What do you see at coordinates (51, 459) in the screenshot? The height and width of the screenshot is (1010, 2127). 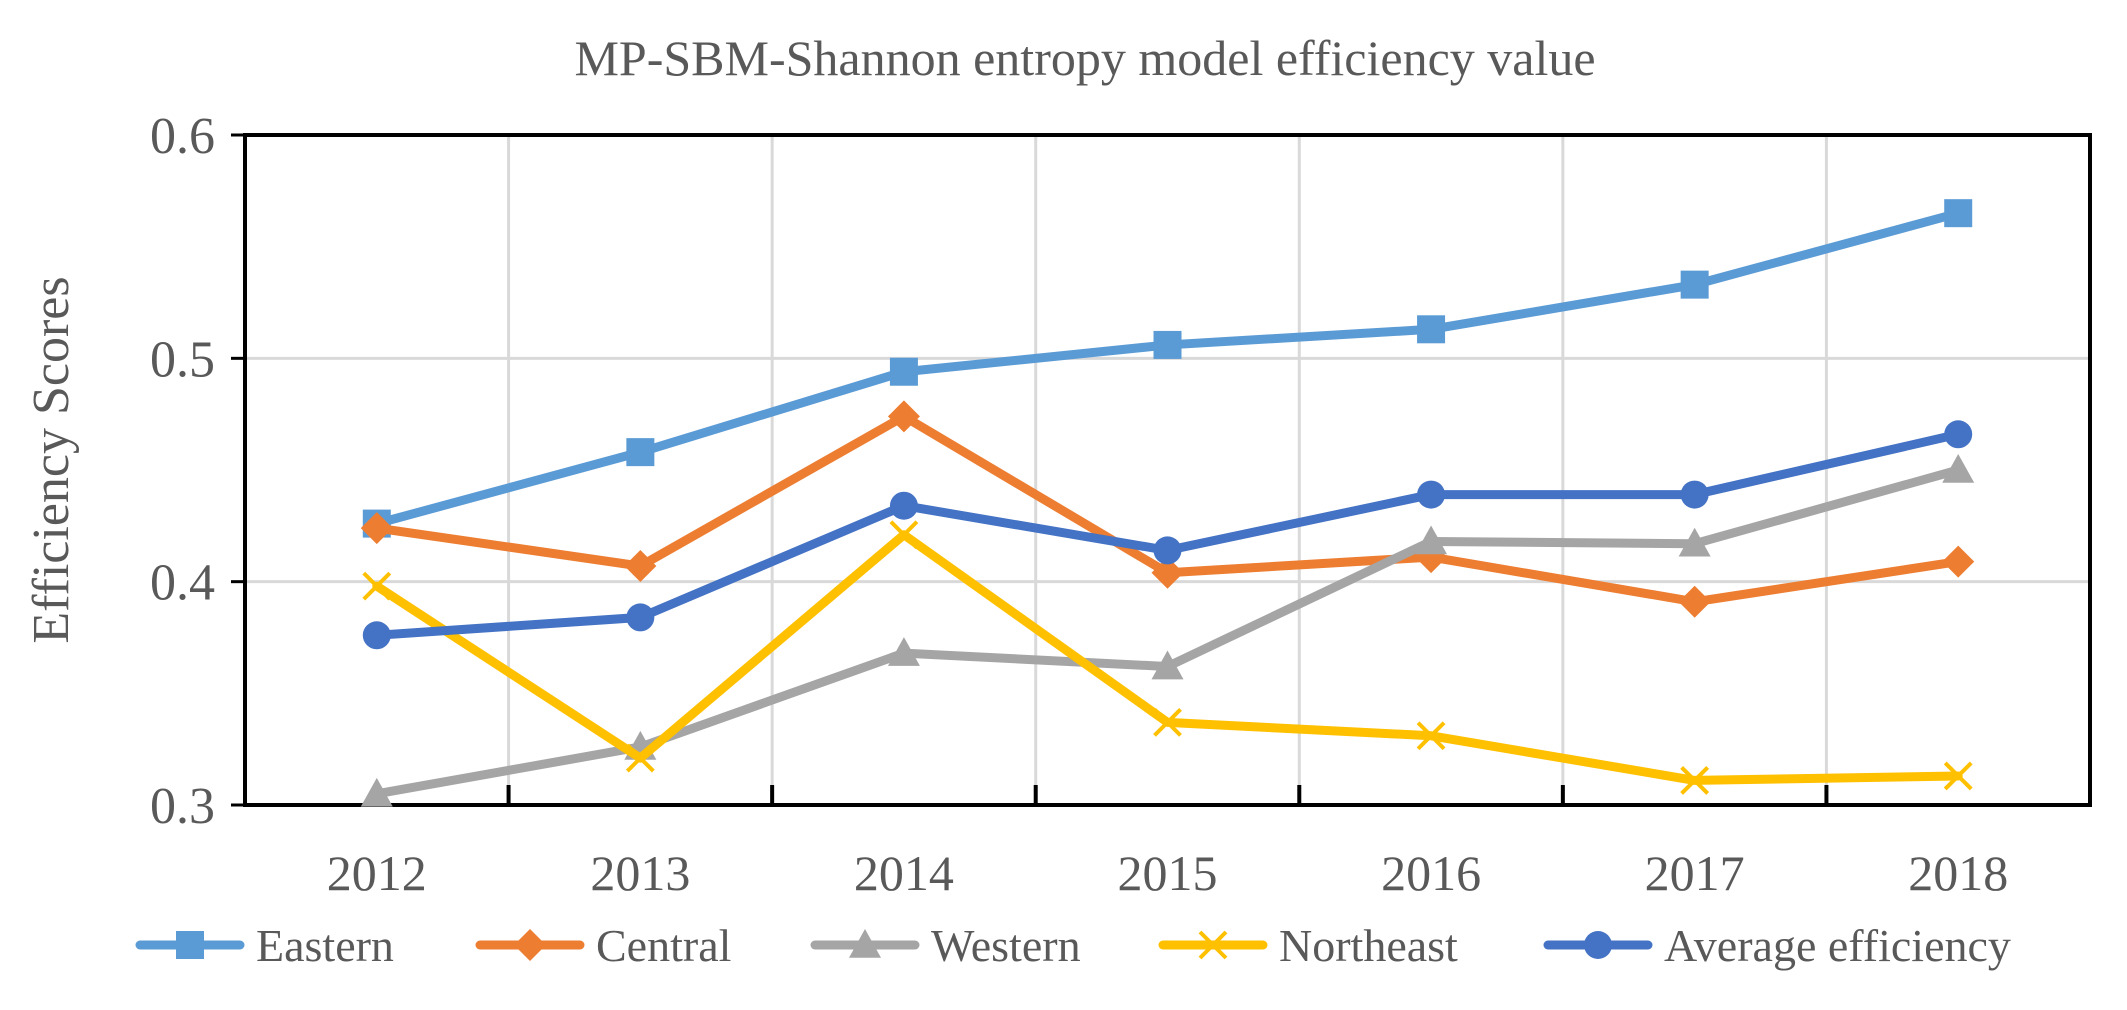 I see `y-axis-label: Efficiency Scores` at bounding box center [51, 459].